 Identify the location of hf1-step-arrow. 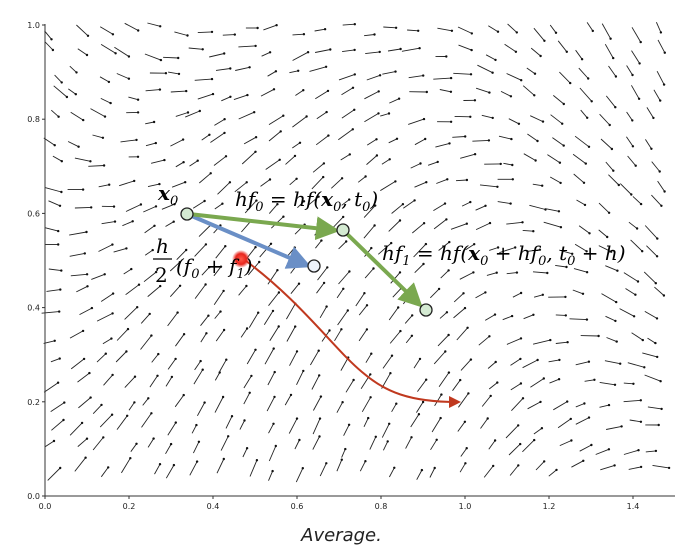
(383, 269).